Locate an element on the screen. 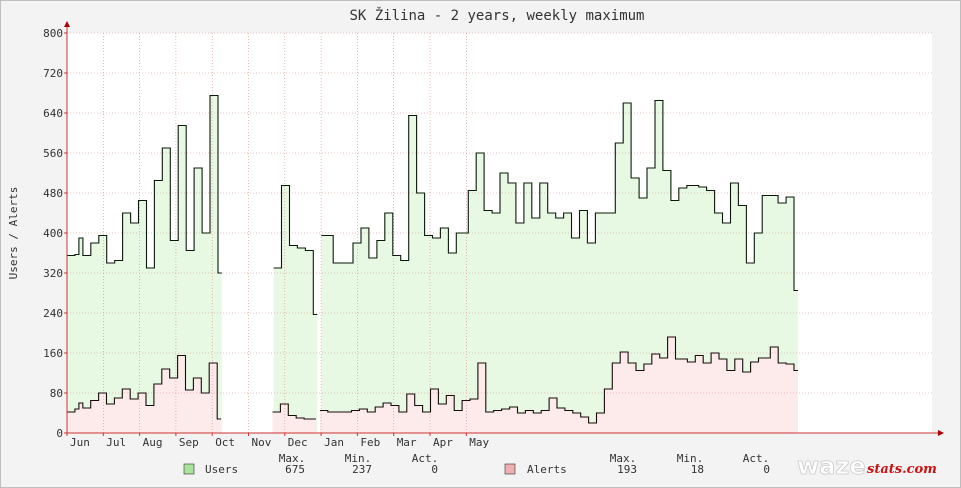 The image size is (961, 488). y-axis-arrow is located at coordinates (67, 24).